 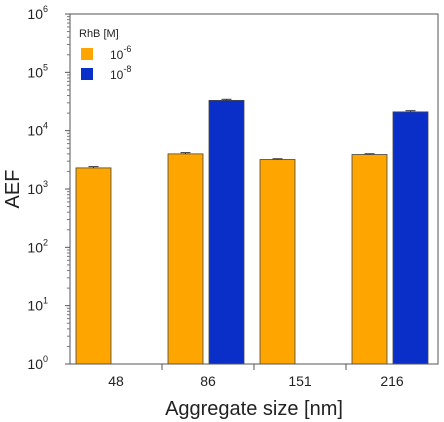 What do you see at coordinates (45, 67) in the screenshot?
I see `y-tick-label-exponent: 5` at bounding box center [45, 67].